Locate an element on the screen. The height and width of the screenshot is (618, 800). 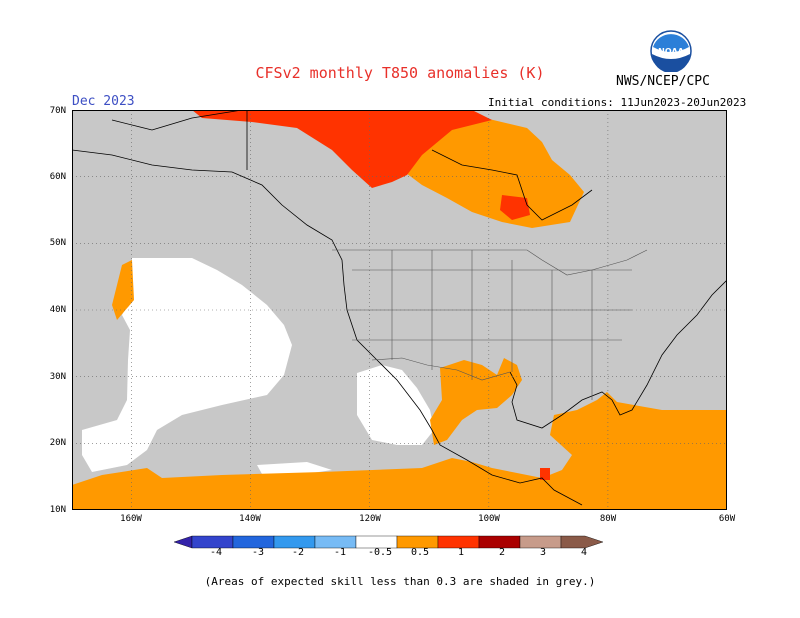
hot-area-canada-north is located at coordinates (342, 149).